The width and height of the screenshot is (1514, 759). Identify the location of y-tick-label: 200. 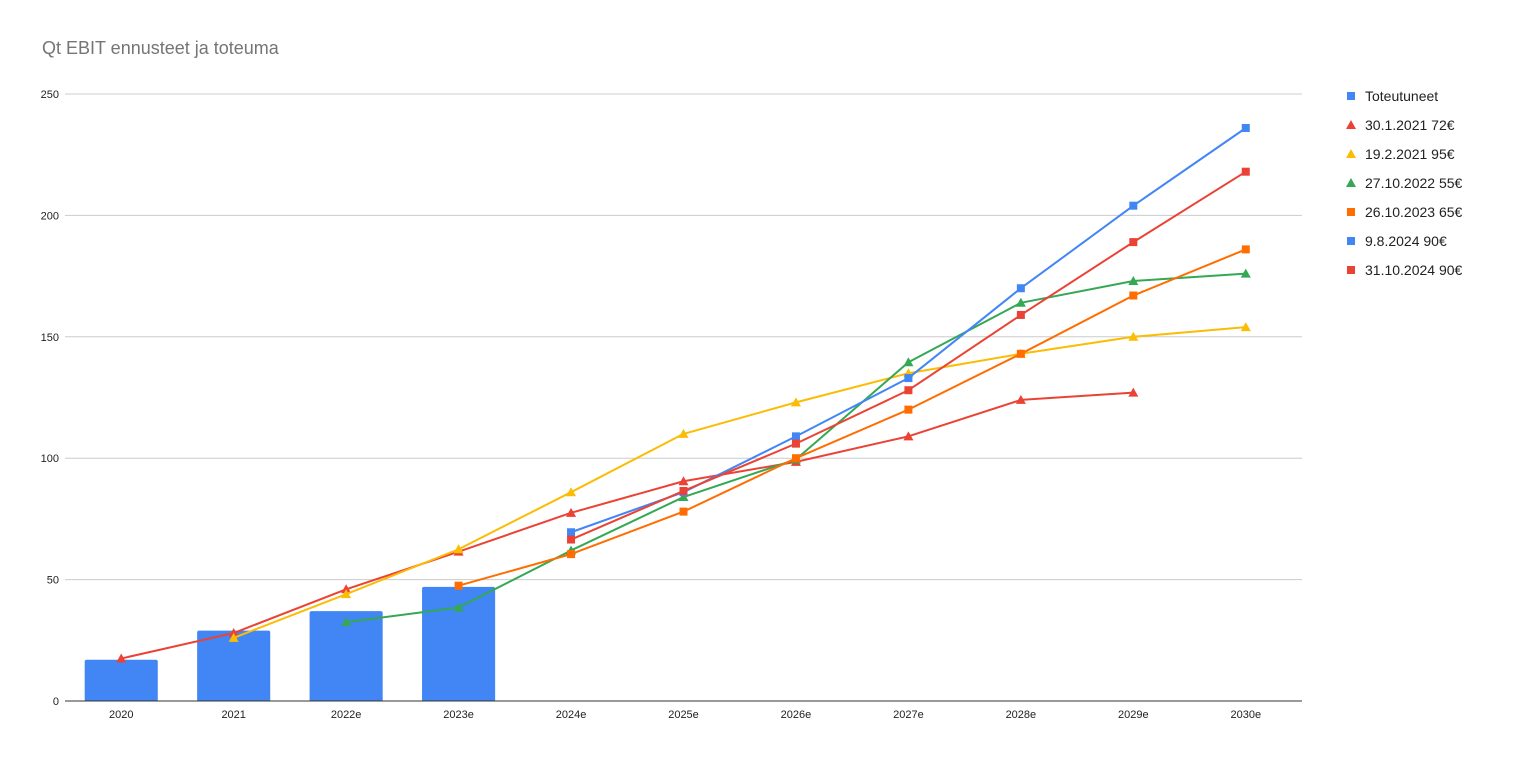
(50, 216).